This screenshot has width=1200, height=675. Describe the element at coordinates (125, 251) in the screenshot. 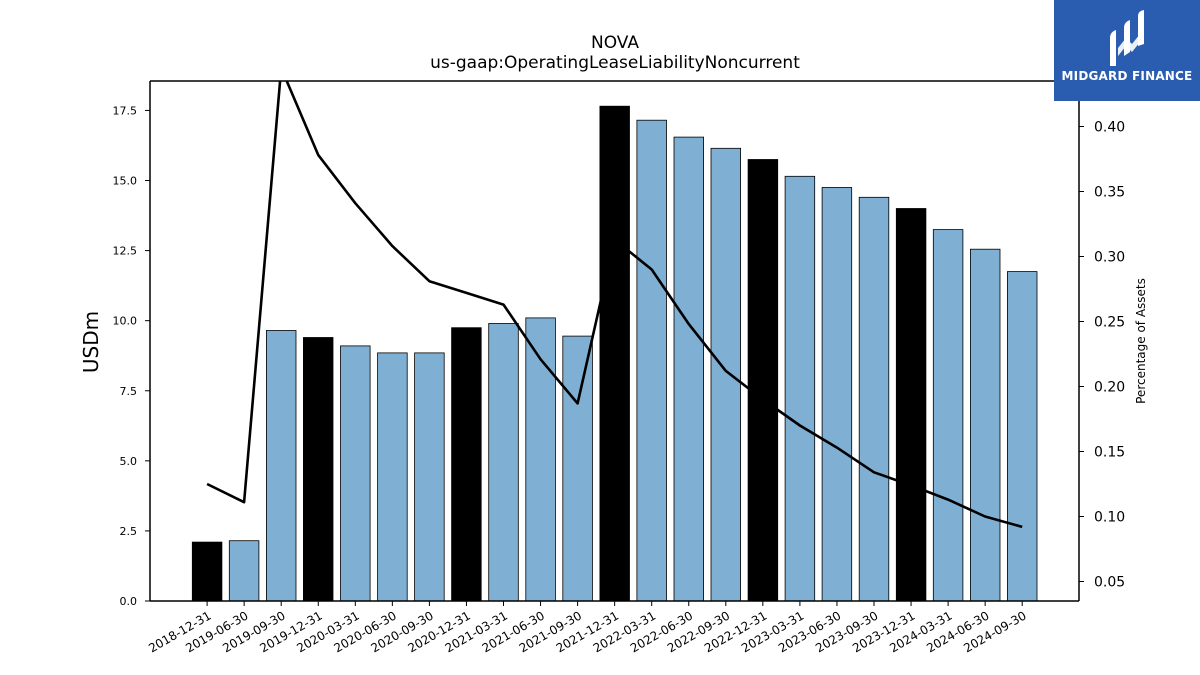

I see `y-tick-label: 12.5` at that location.